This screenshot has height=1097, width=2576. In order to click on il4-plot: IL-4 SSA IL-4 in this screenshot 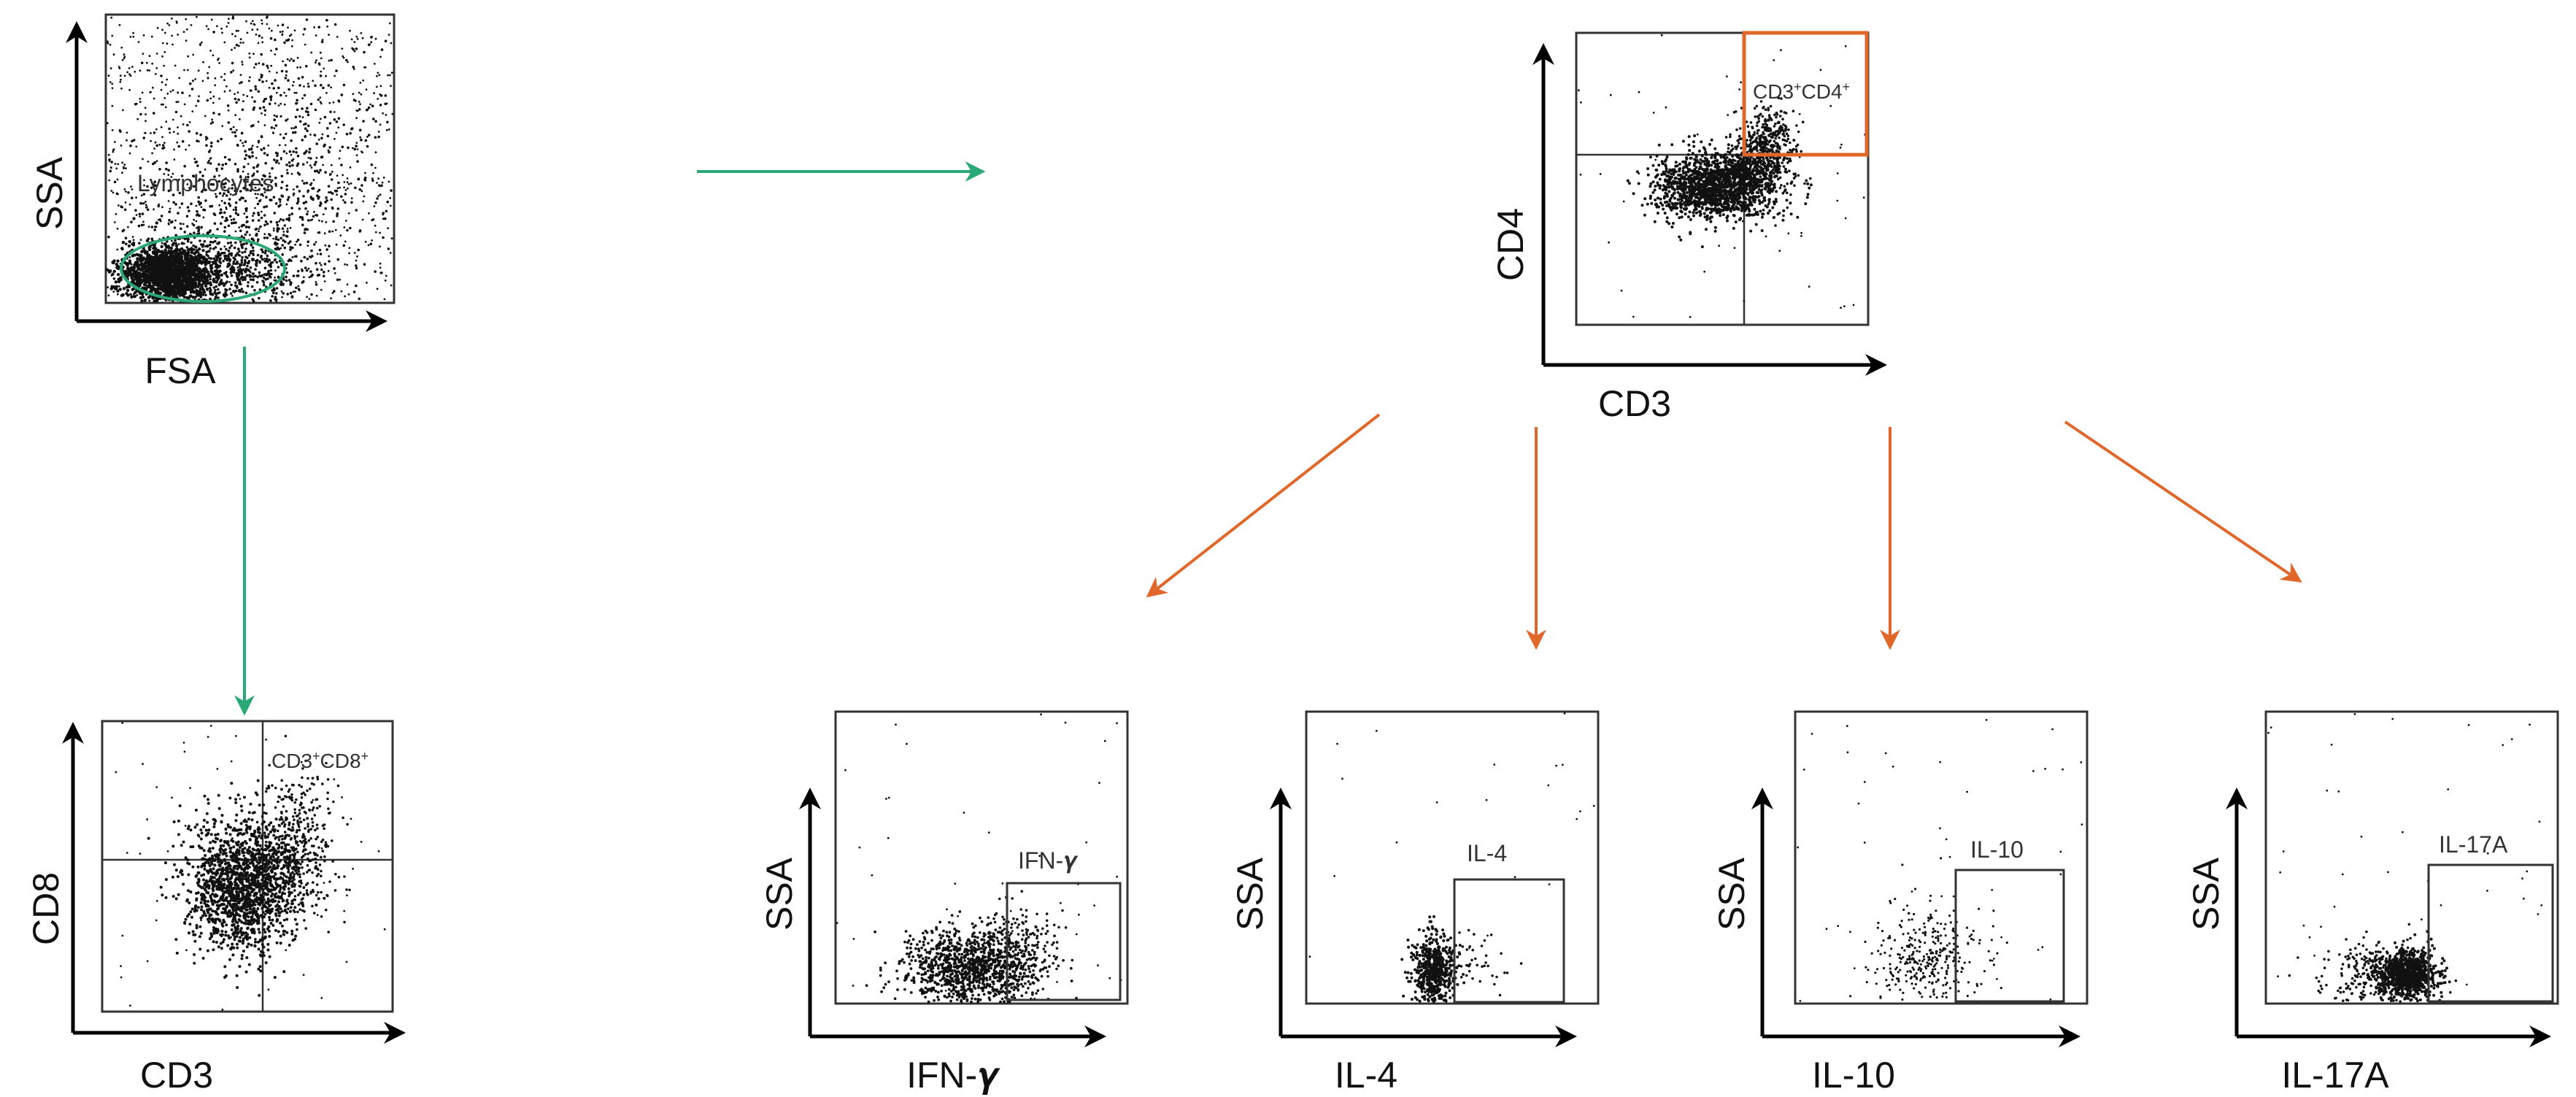, I will do `click(1415, 903)`.